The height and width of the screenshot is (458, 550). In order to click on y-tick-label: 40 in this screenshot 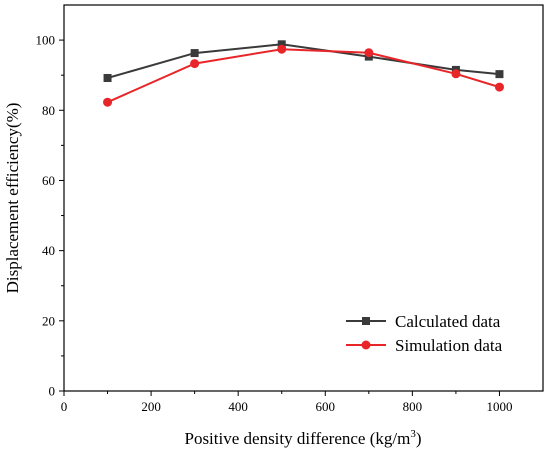, I will do `click(48, 250)`.